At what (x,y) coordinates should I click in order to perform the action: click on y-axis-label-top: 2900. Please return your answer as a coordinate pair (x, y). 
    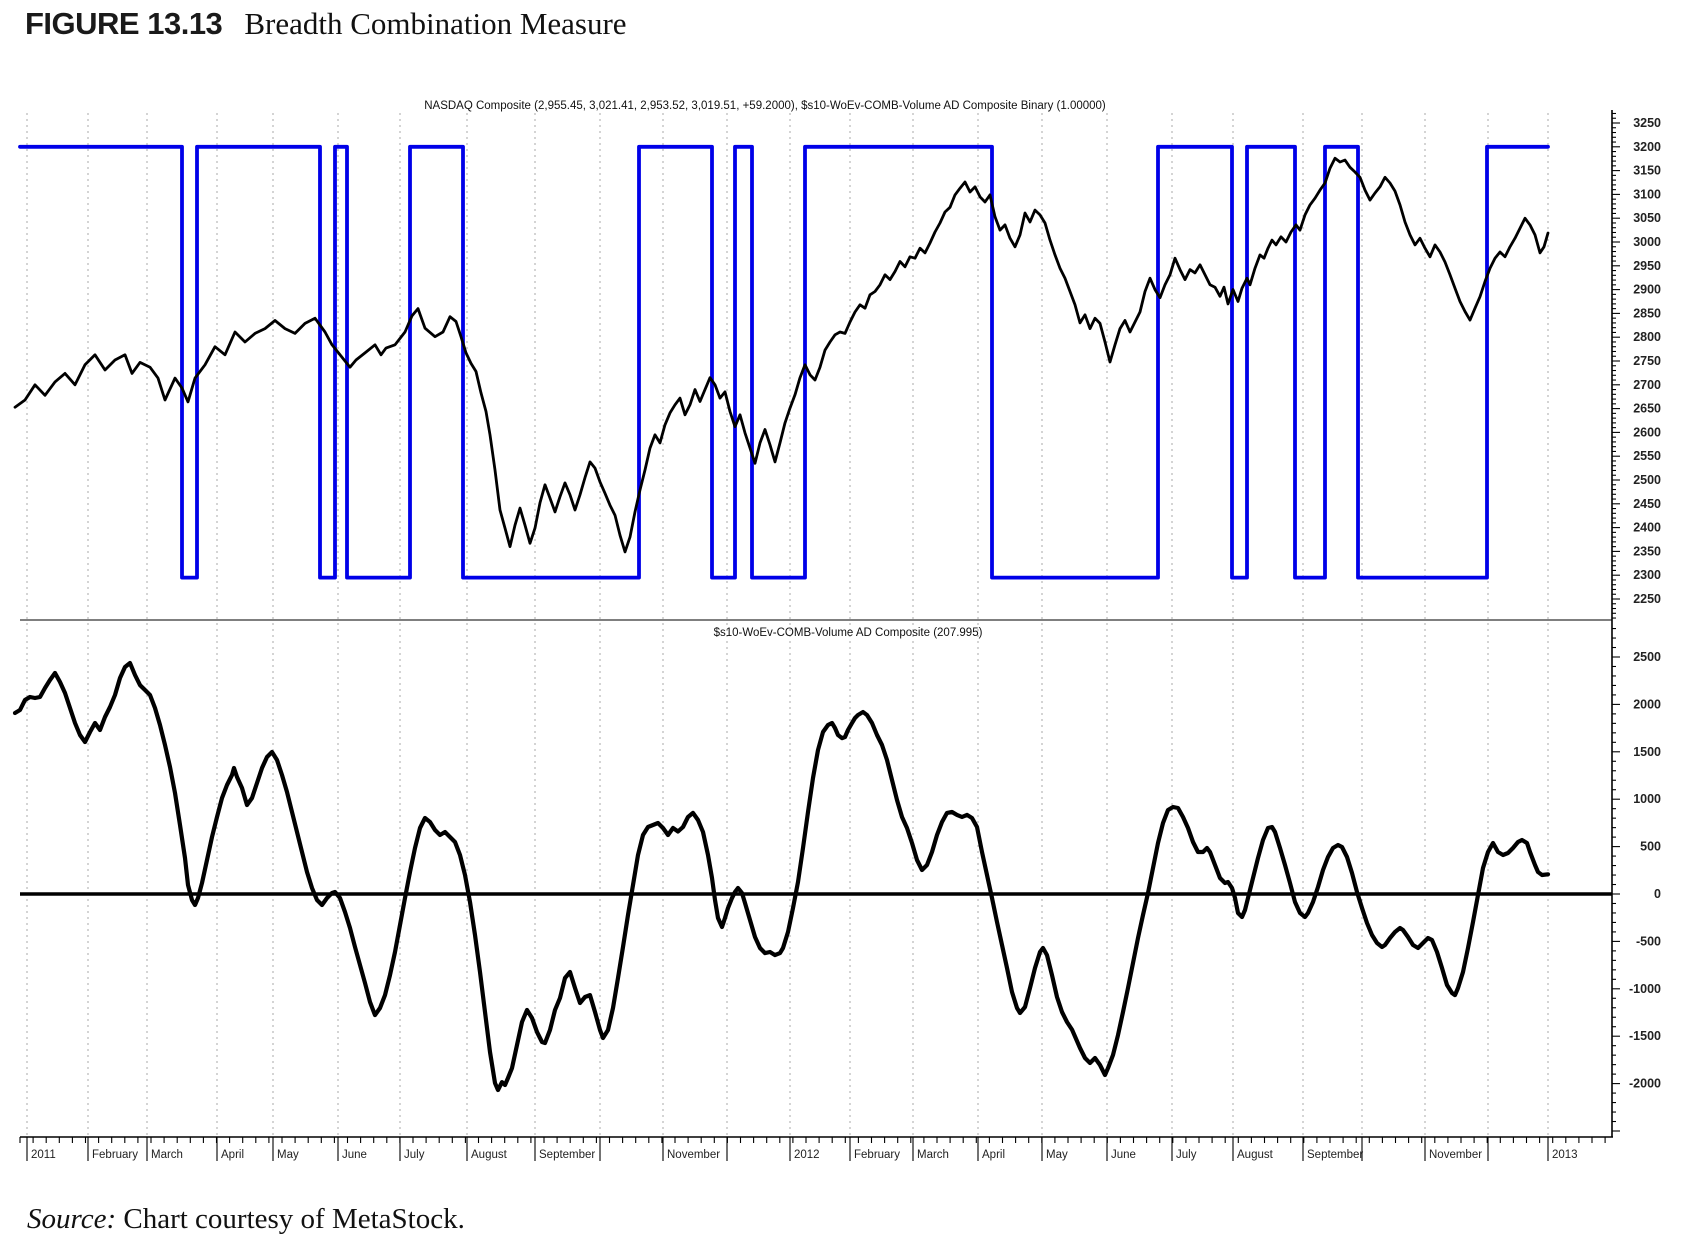
    Looking at the image, I should click on (1647, 290).